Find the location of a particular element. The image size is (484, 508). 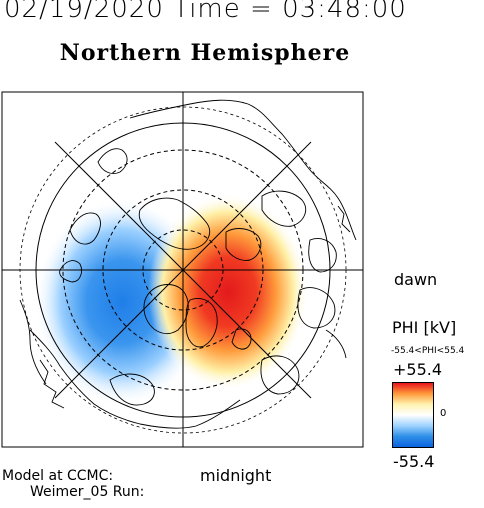

legend-min-value: -55.4 is located at coordinates (414, 461).